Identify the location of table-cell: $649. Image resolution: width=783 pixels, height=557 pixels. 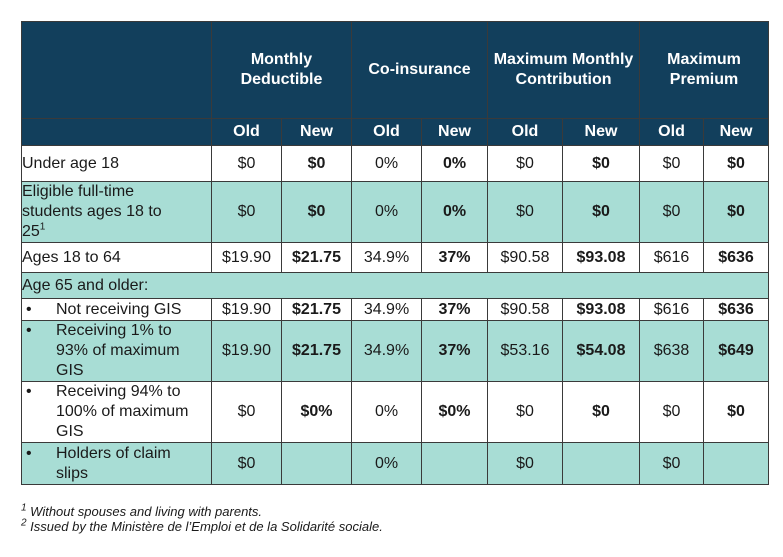
(736, 351).